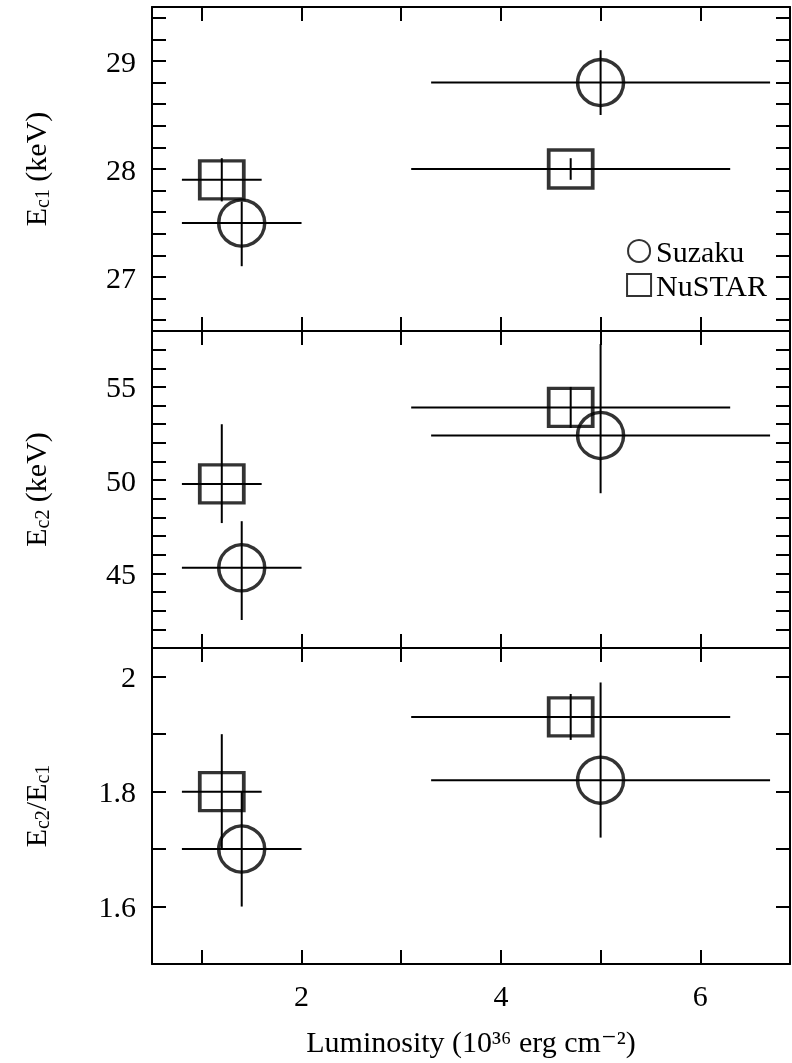 This screenshot has height=1063, width=792. I want to click on y-tick-label: 27, so click(121, 277).